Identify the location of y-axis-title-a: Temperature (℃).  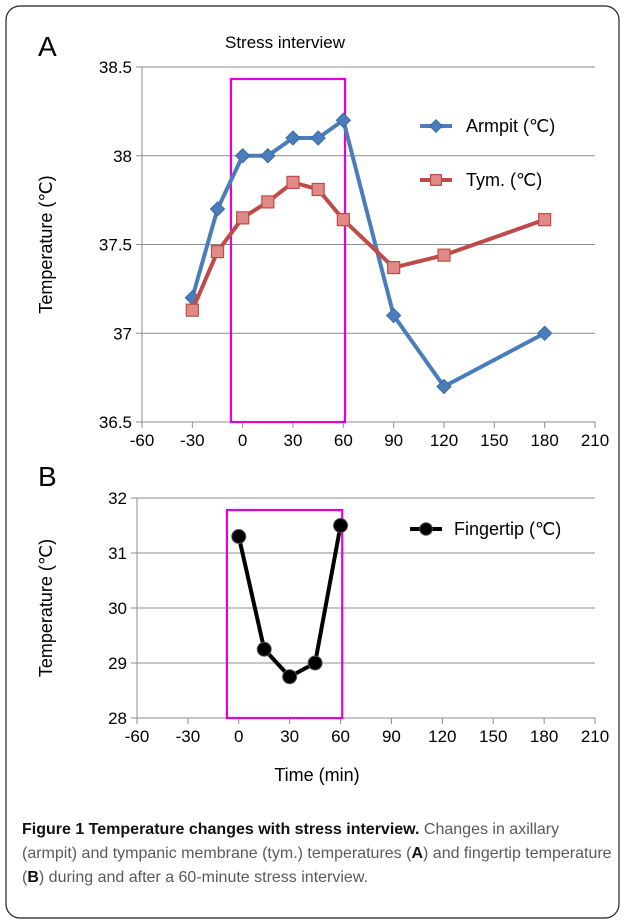
(46, 244).